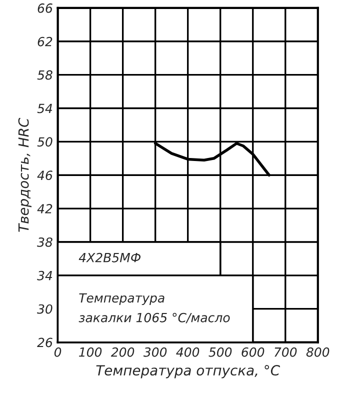  What do you see at coordinates (122, 352) in the screenshot?
I see `x-tick-label: 200` at bounding box center [122, 352].